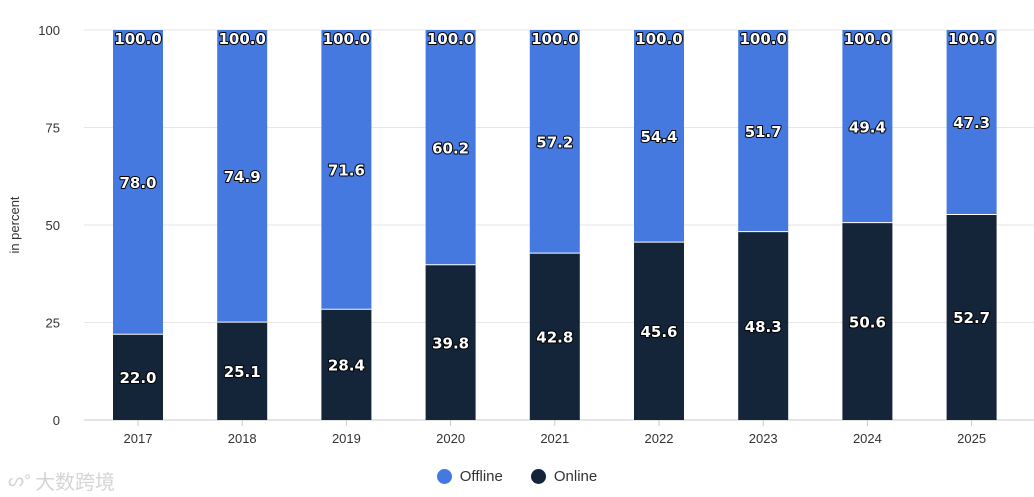 The height and width of the screenshot is (497, 1034). I want to click on bar-offline-2023, so click(763, 131).